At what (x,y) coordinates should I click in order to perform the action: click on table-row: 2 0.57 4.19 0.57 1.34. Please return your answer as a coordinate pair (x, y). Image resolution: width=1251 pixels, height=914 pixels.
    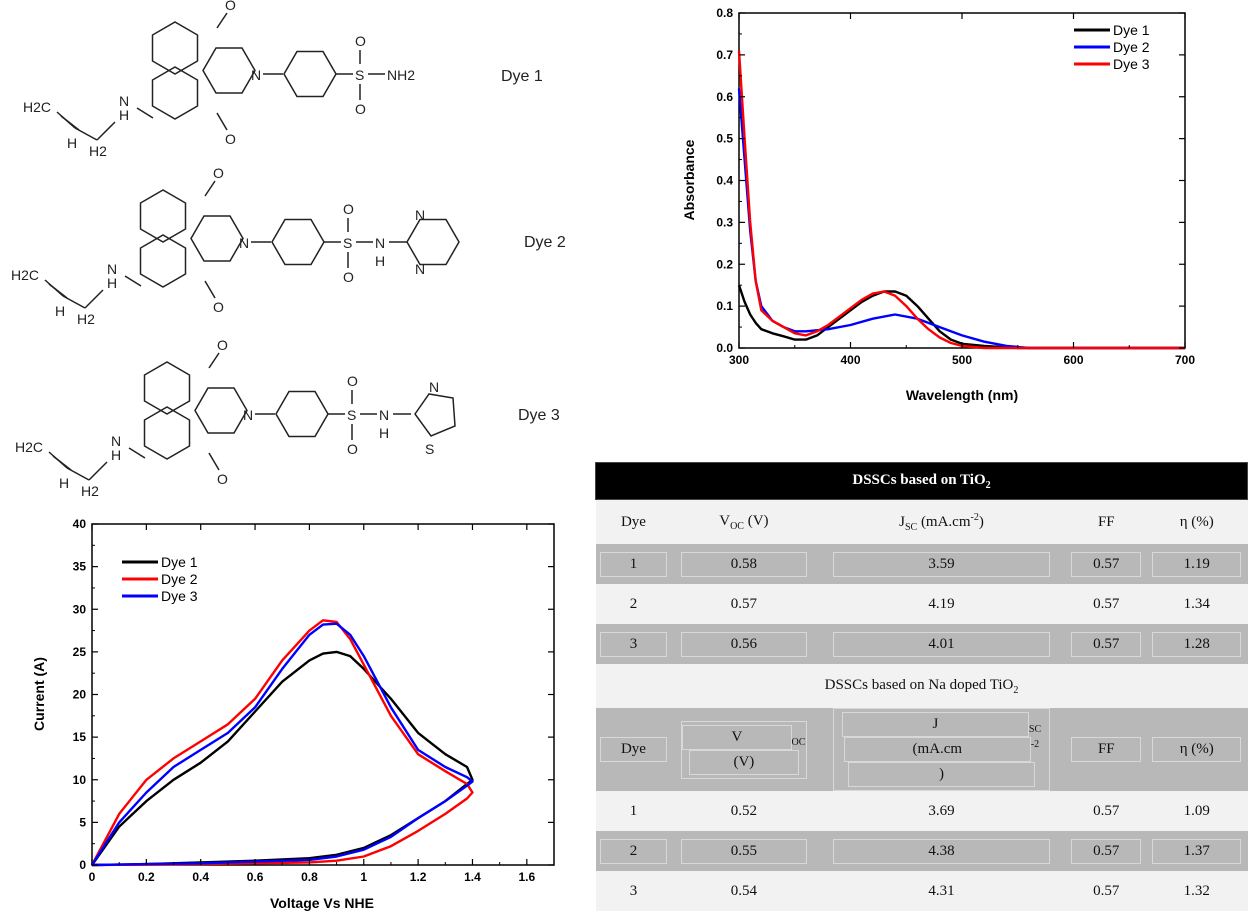
    Looking at the image, I should click on (921, 604).